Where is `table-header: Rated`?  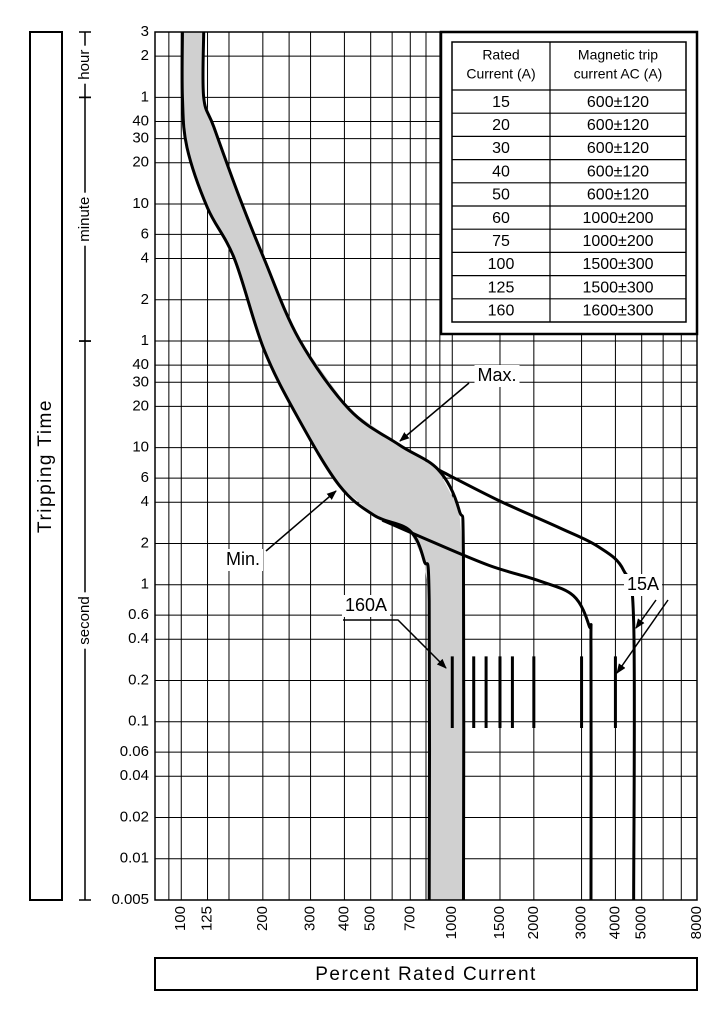 table-header: Rated is located at coordinates (500, 55).